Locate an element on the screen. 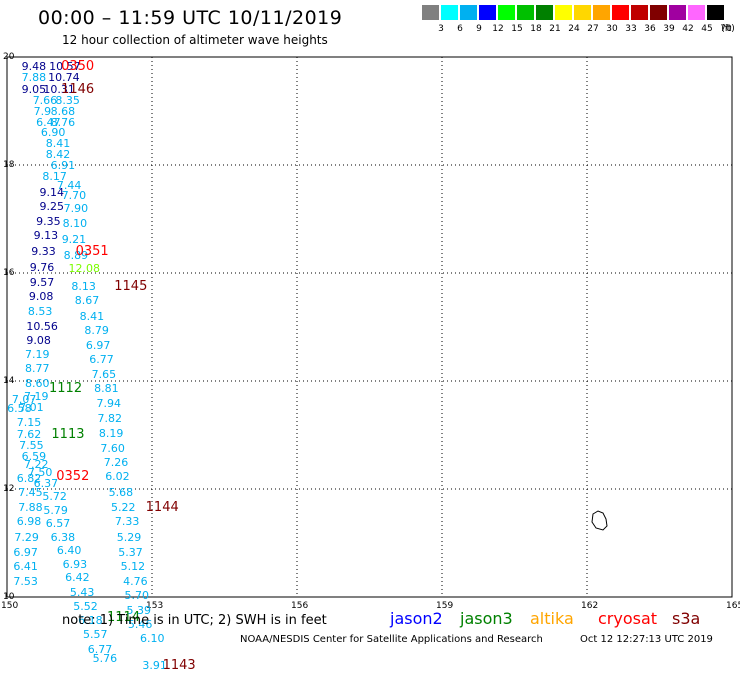 The width and height of the screenshot is (740, 673). wave-height-value: 5.72 is located at coordinates (54, 497).